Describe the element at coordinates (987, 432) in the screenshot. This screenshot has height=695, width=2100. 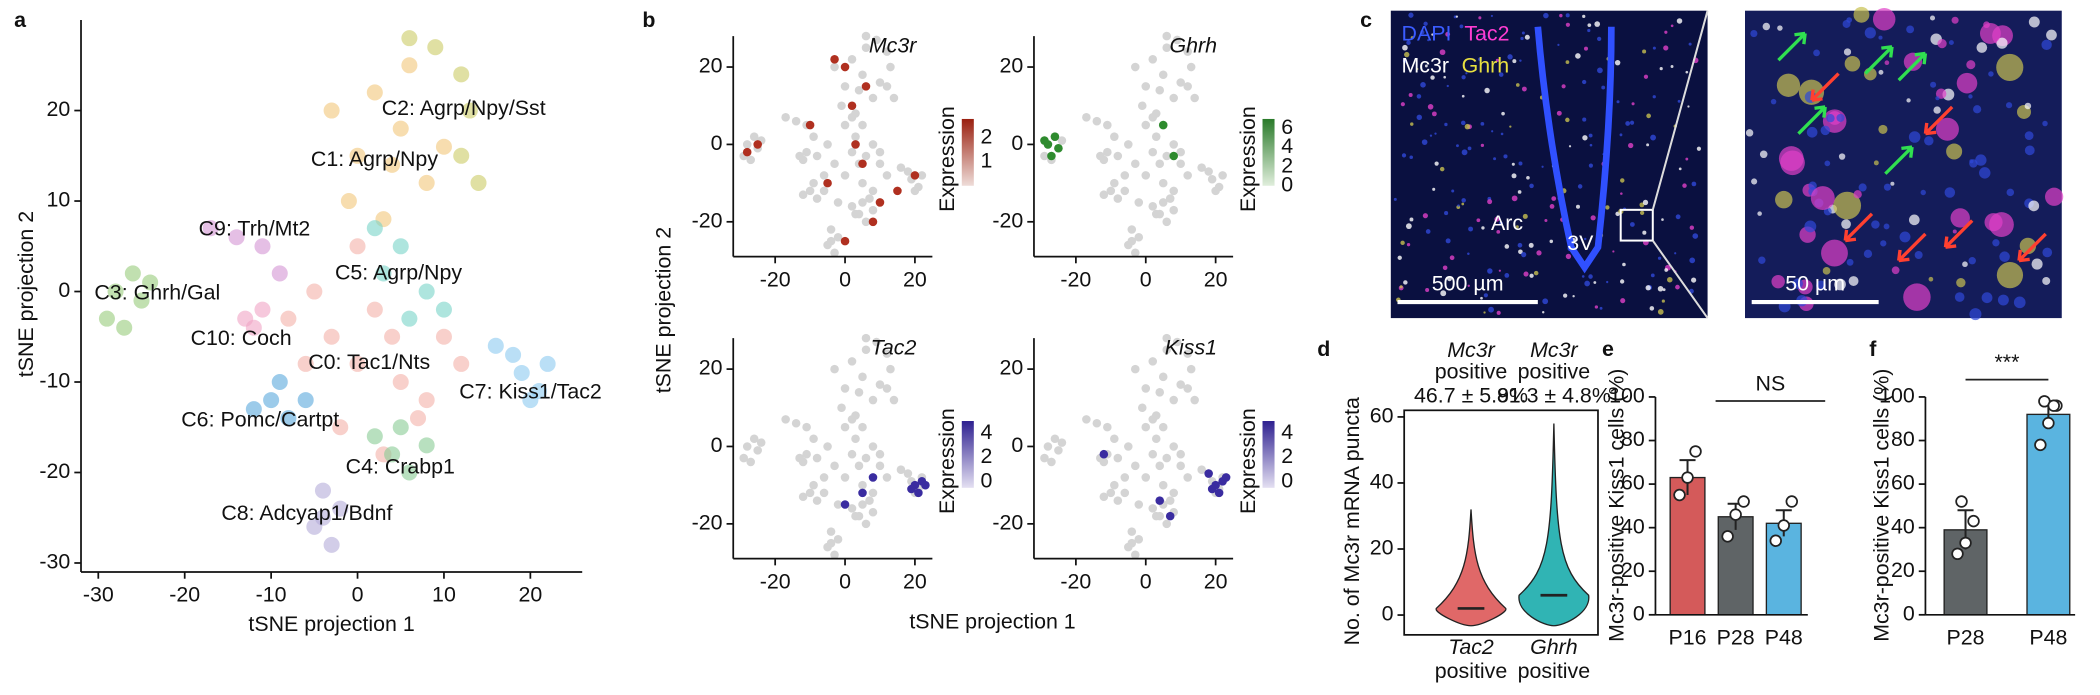
I see `colorbar-tick-label: 4` at that location.